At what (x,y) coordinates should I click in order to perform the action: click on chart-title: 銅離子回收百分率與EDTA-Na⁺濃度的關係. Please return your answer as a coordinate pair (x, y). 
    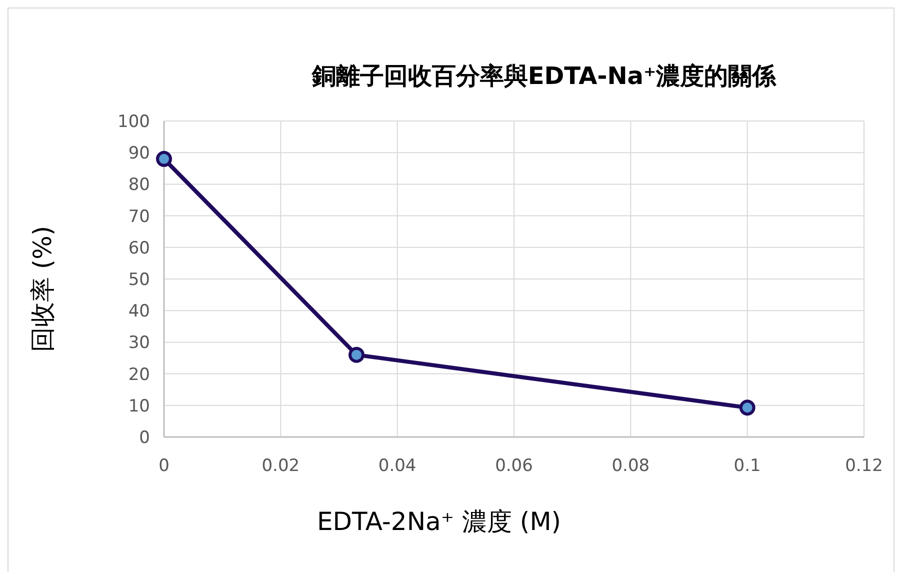
    Looking at the image, I should click on (544, 76).